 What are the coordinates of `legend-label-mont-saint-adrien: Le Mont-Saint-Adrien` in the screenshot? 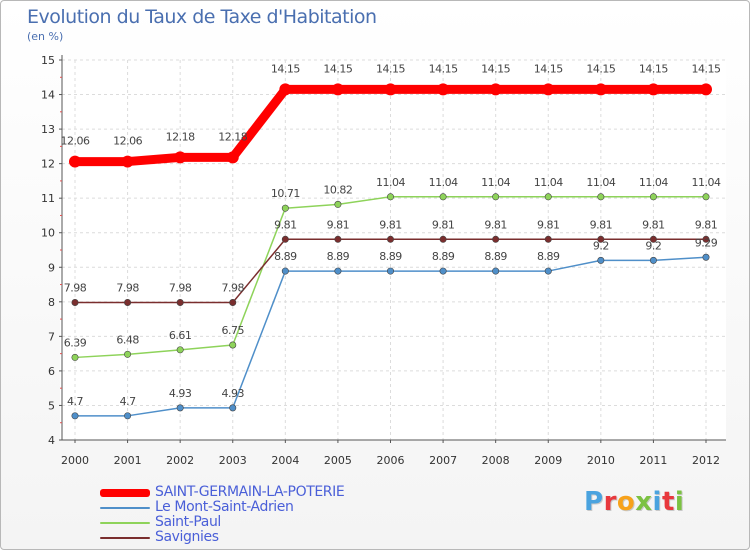 It's located at (224, 507).